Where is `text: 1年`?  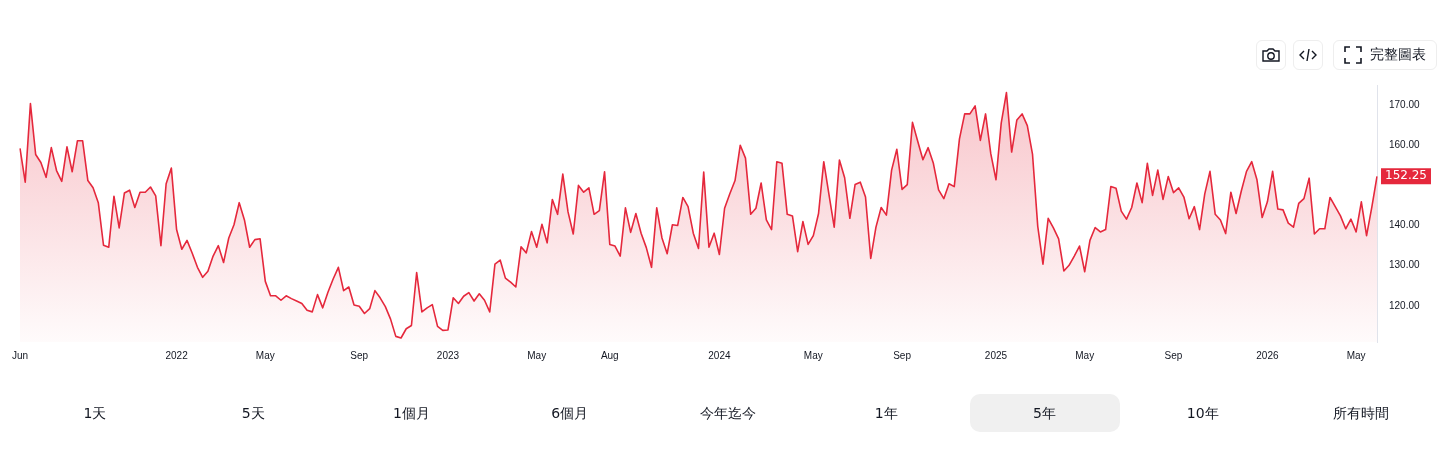
text: 1年 is located at coordinates (886, 413).